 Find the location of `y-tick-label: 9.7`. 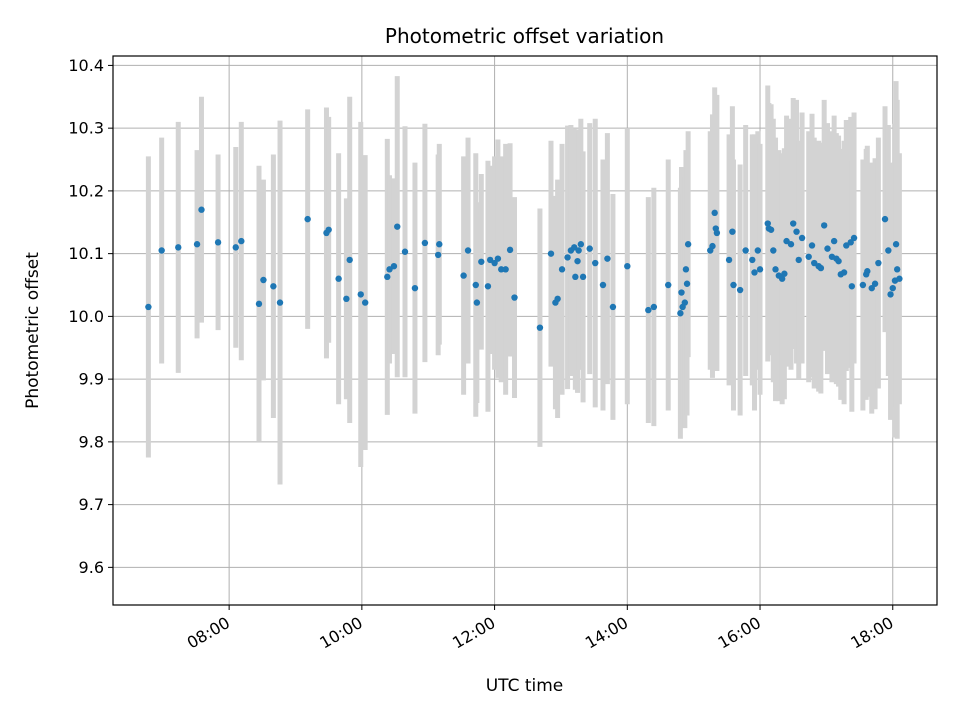

y-tick-label: 9.7 is located at coordinates (91, 504).